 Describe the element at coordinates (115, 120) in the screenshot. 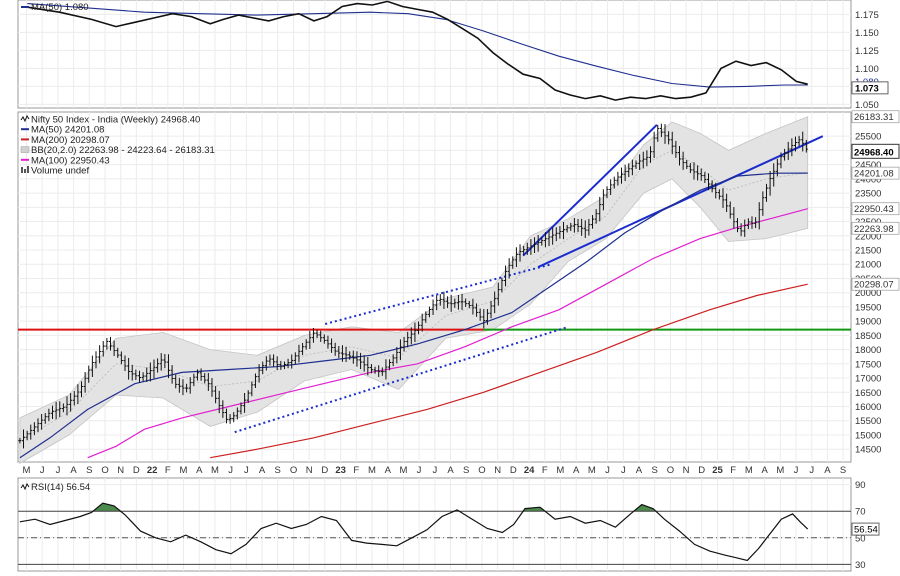

I see `price-legend-label: Nifty 50 Index - India (Weekly) 24968.40` at that location.